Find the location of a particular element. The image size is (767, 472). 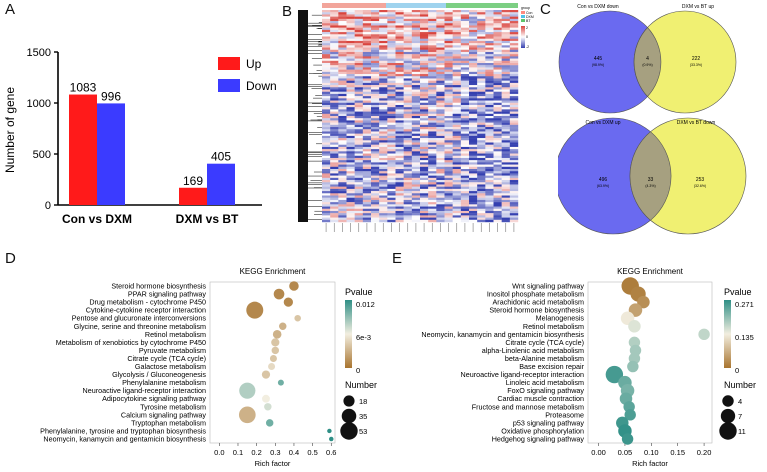

group-bar-dxm is located at coordinates (416, 5).